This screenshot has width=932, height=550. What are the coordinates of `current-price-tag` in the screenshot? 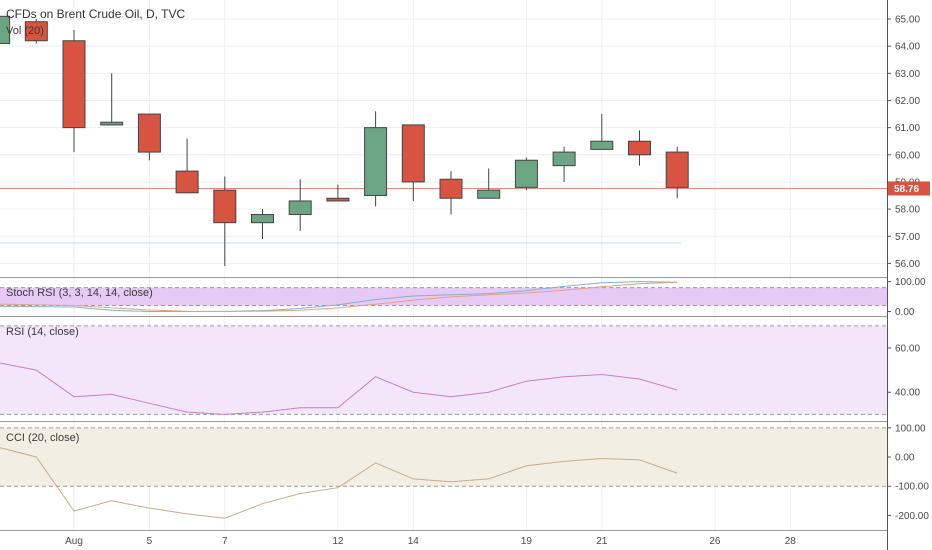 It's located at (909, 188).